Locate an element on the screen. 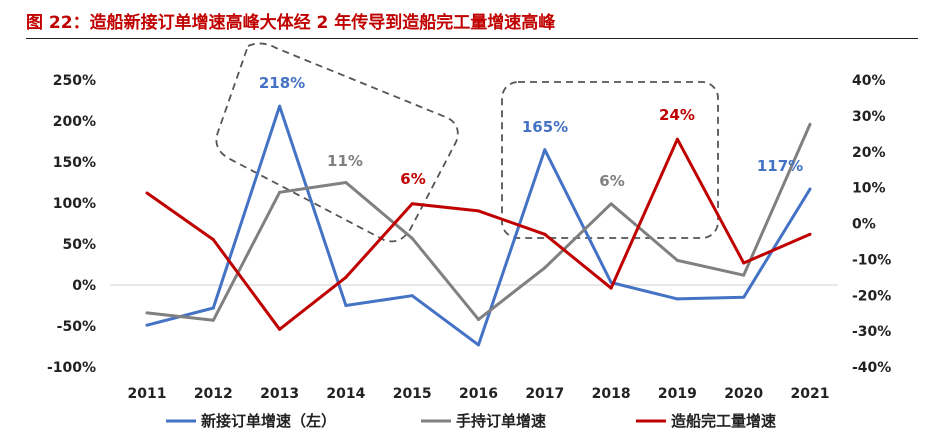 The width and height of the screenshot is (936, 436). legend-label-backlog: 手持订单增速 is located at coordinates (501, 421).